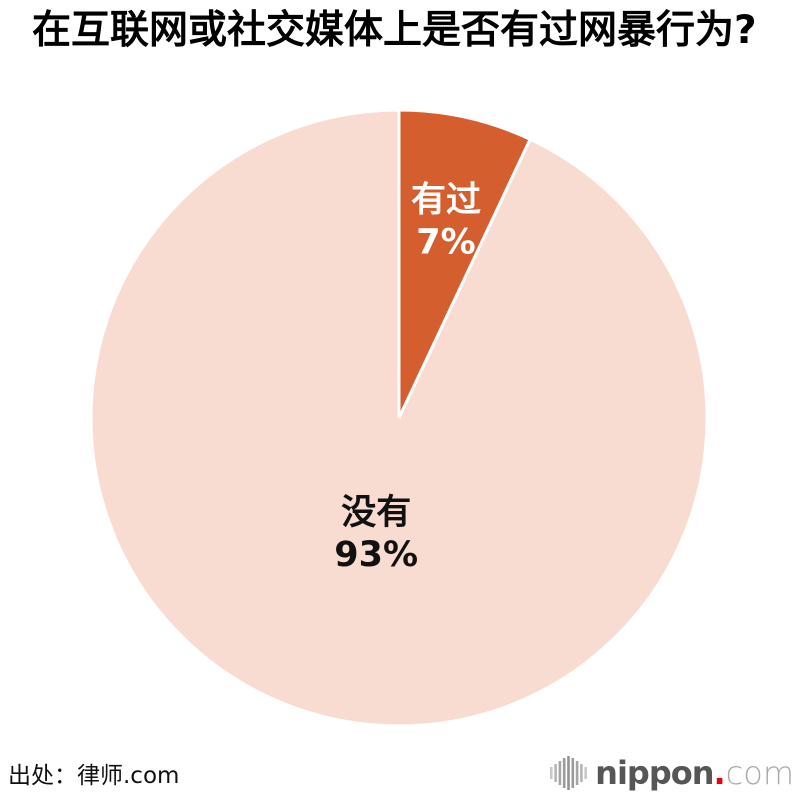 The image size is (800, 800). What do you see at coordinates (446, 222) in the screenshot?
I see `pie-slice-label-0: 有过 7%` at bounding box center [446, 222].